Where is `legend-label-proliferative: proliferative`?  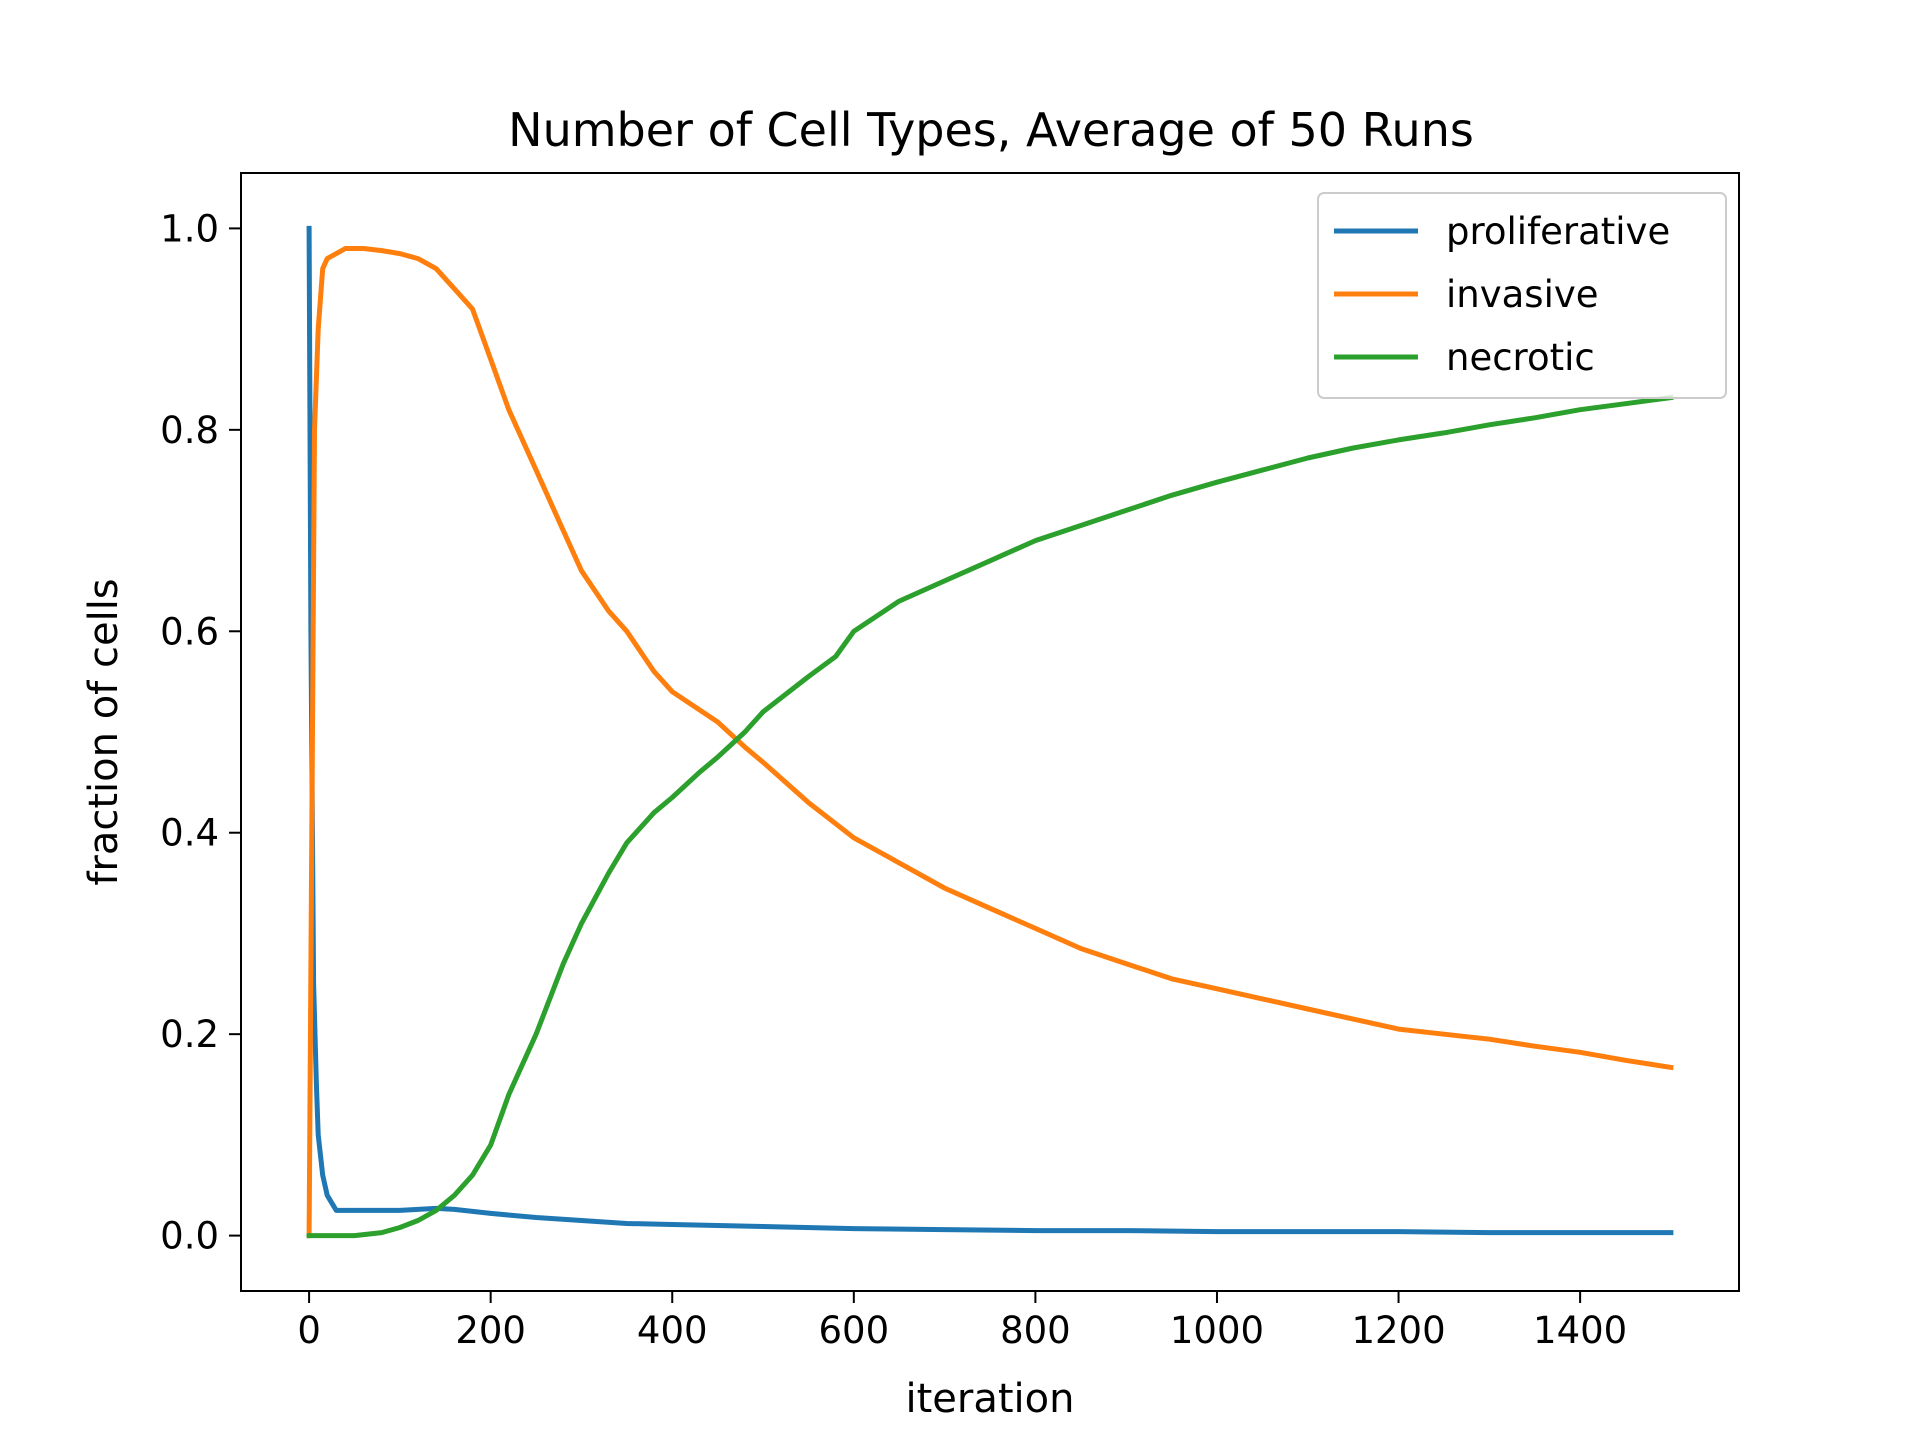 legend-label-proliferative: proliferative is located at coordinates (1558, 231).